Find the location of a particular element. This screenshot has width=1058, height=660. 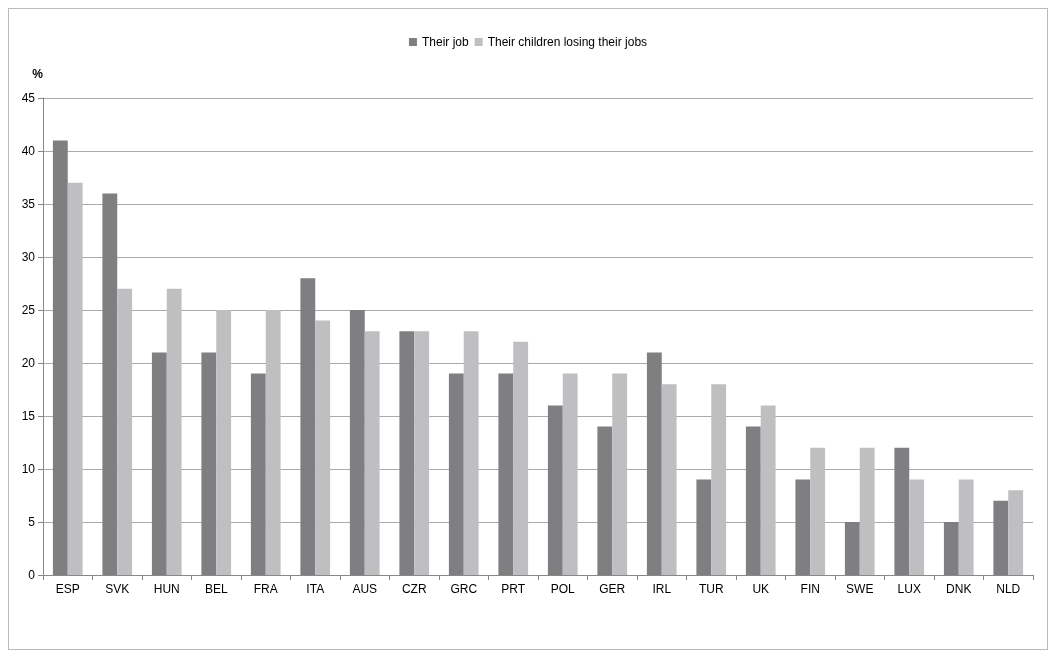

x-tick-label: PRT is located at coordinates (513, 589).